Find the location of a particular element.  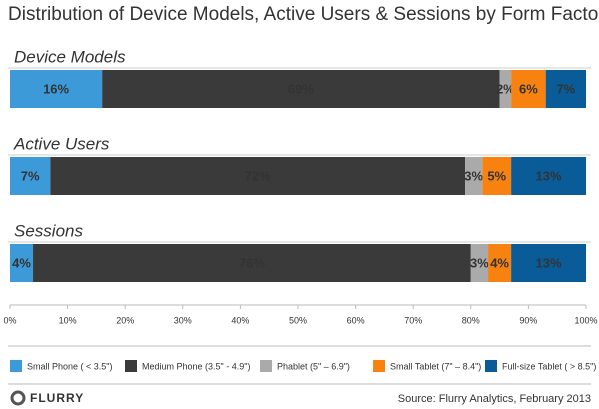

x-tick-label: 90% is located at coordinates (528, 320).